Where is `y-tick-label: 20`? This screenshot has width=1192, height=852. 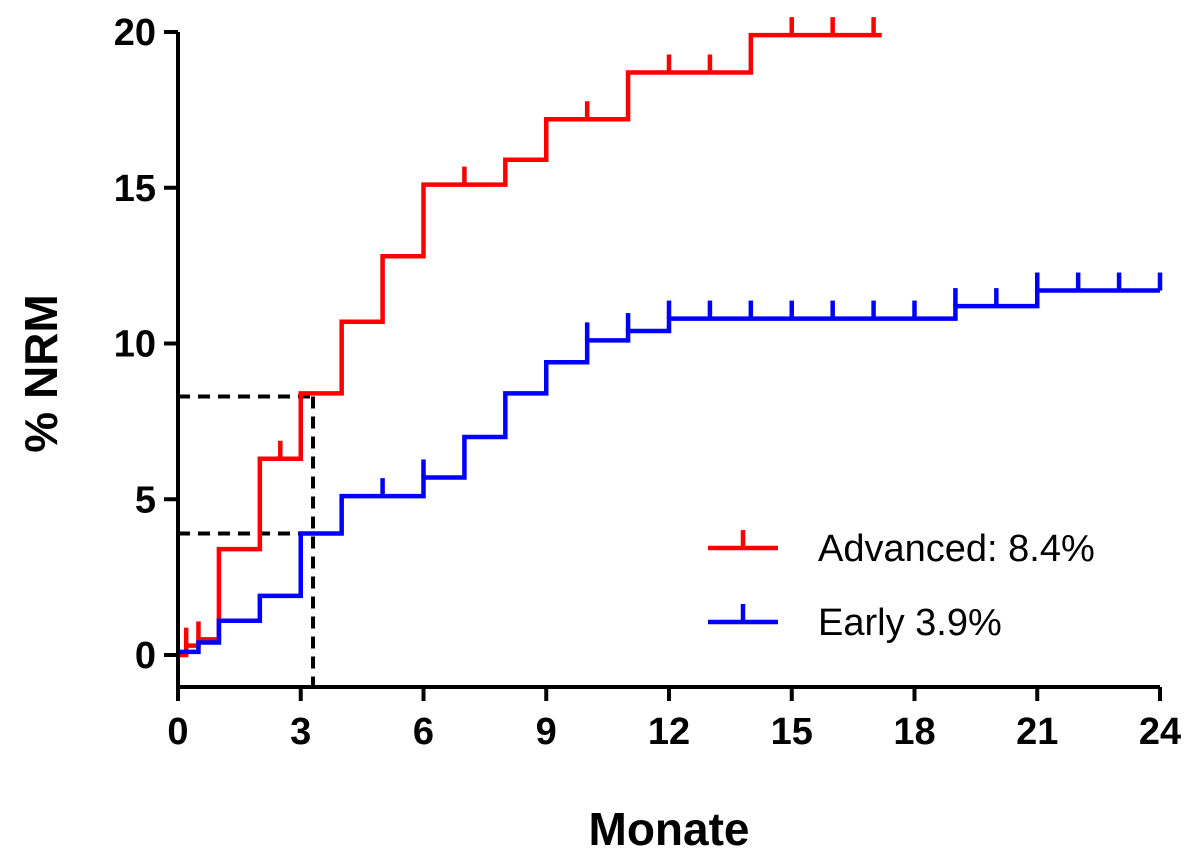 y-tick-label: 20 is located at coordinates (135, 33).